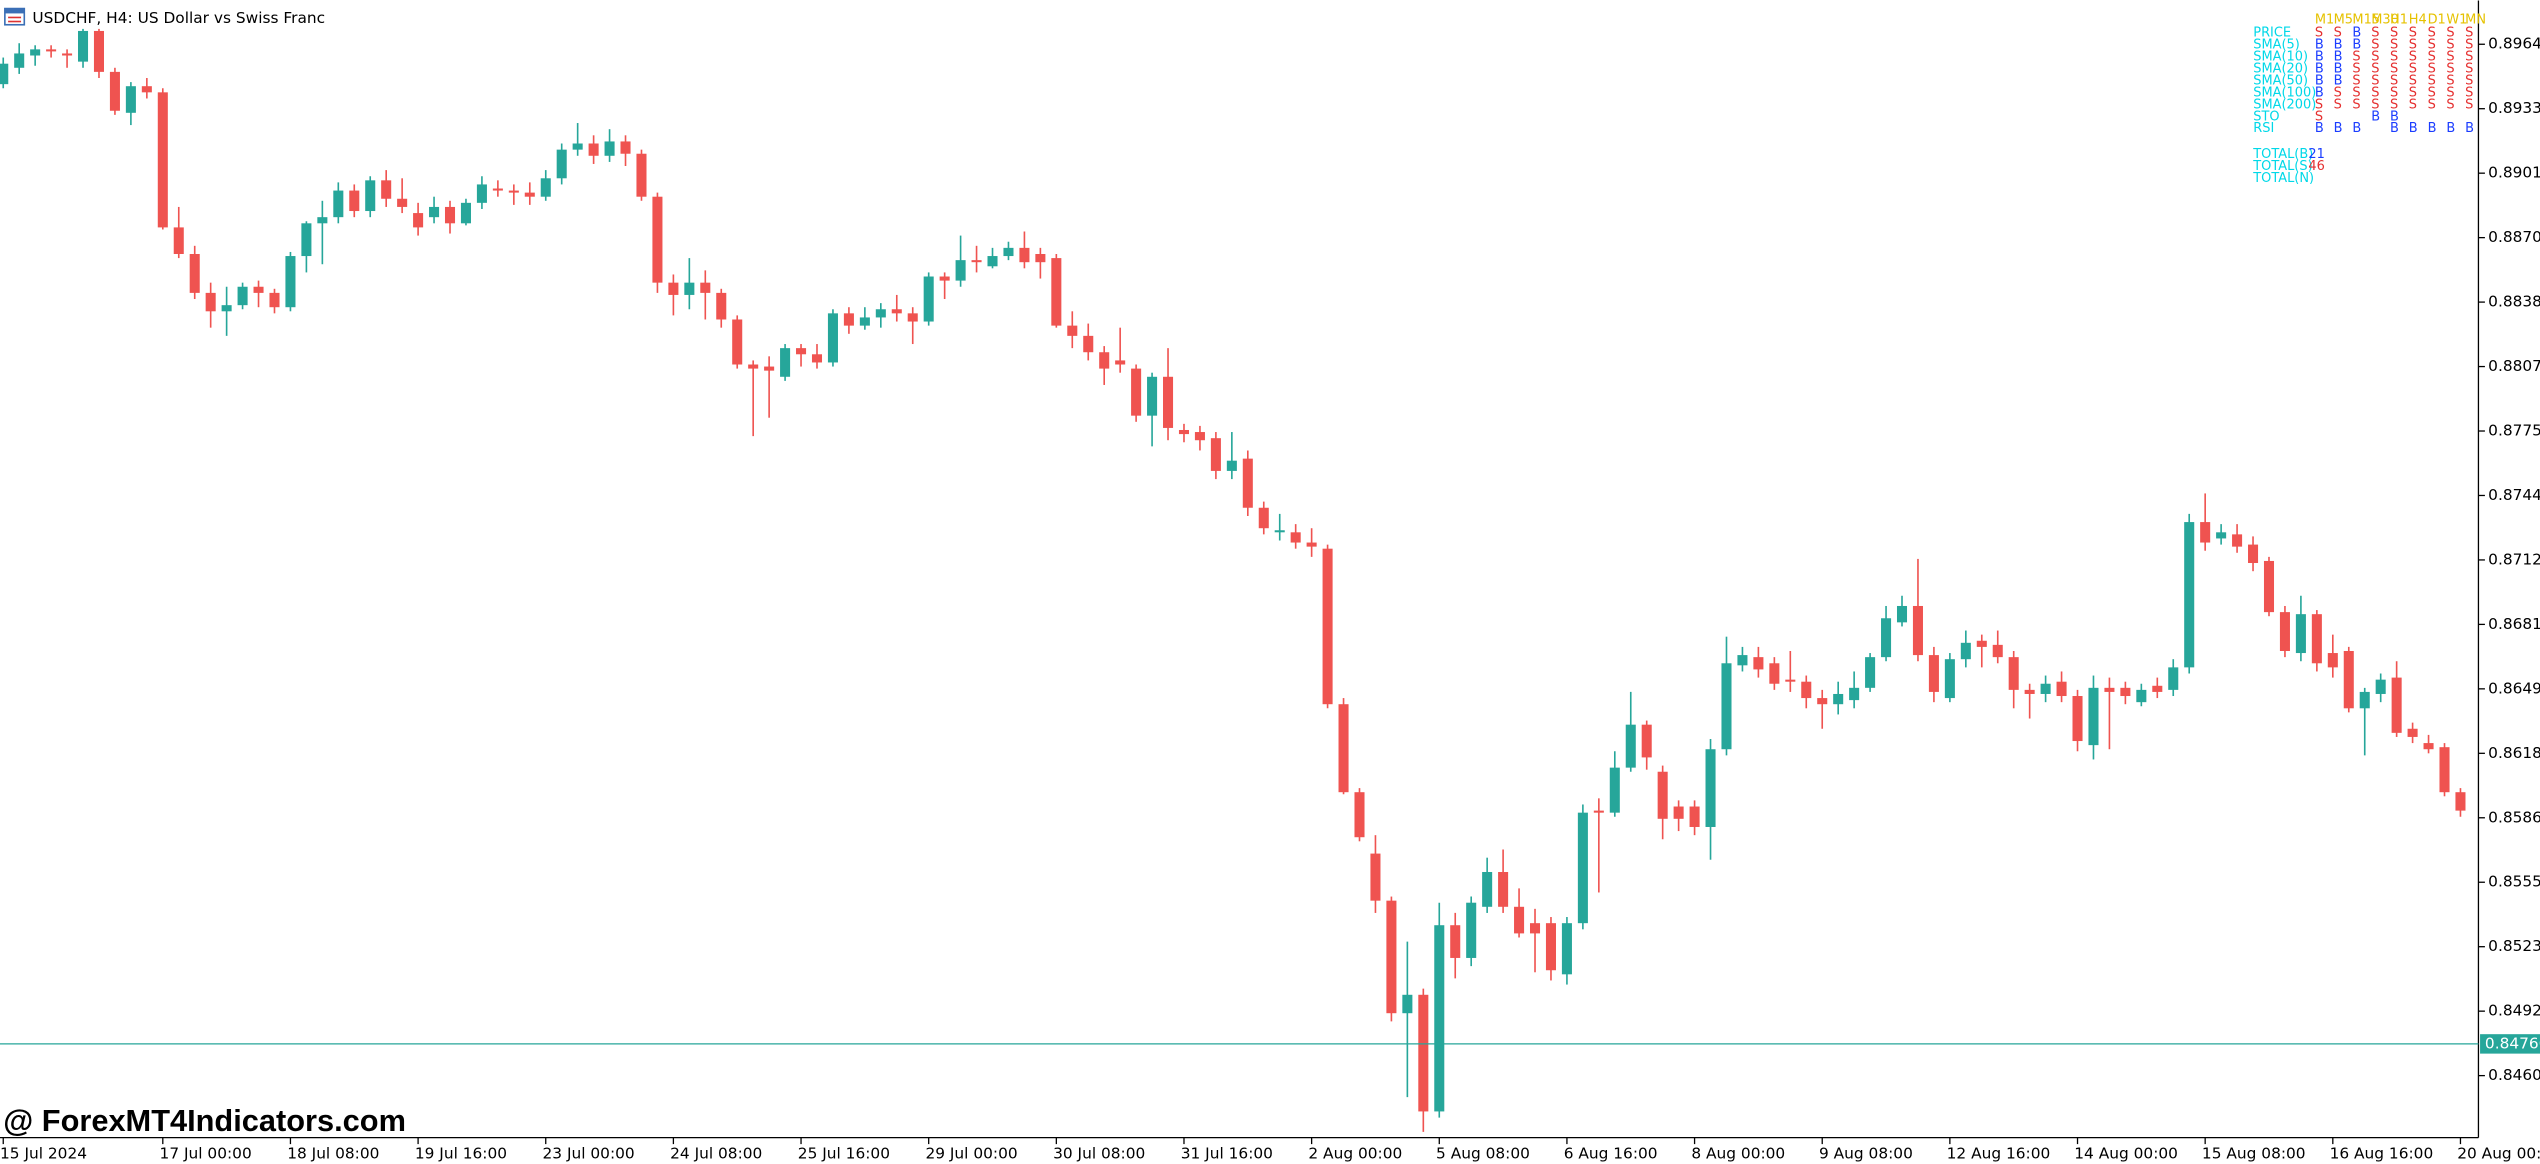 The width and height of the screenshot is (2540, 1164). Describe the element at coordinates (2514, 108) in the screenshot. I see `y-tick-label: 0.89330` at that location.